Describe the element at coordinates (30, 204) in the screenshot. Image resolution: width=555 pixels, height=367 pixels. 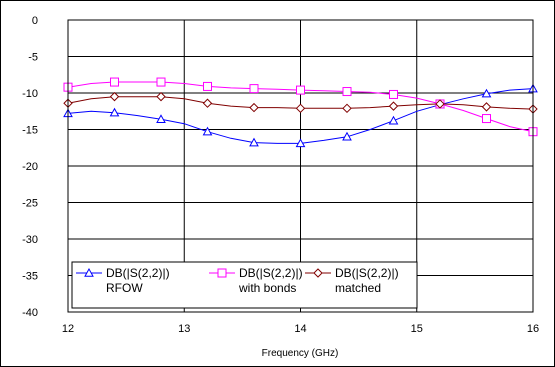
I see `y-tick-label: -25` at that location.